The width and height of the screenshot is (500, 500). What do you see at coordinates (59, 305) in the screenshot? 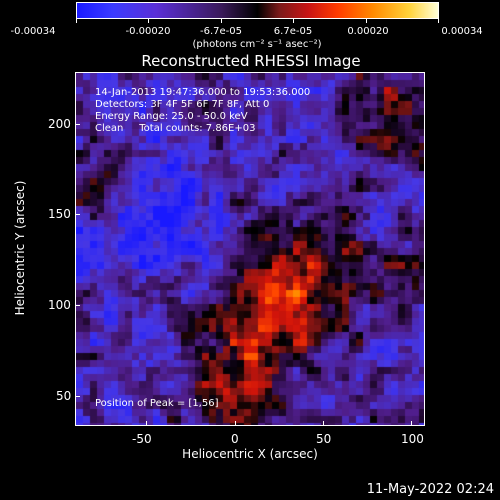
I see `y-tick-label: 100` at bounding box center [59, 305].